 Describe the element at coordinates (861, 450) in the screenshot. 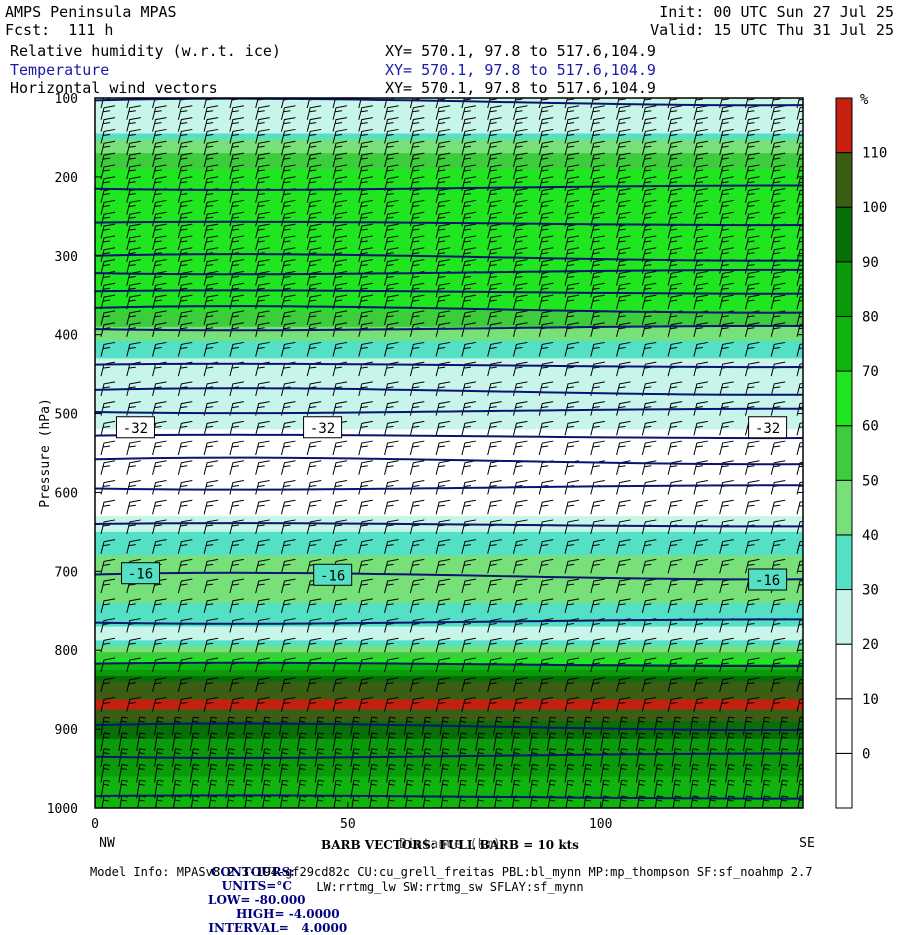

I see `colorbar: 0 10 20 30 40 50 60 70 80 90 100 110%` at that location.